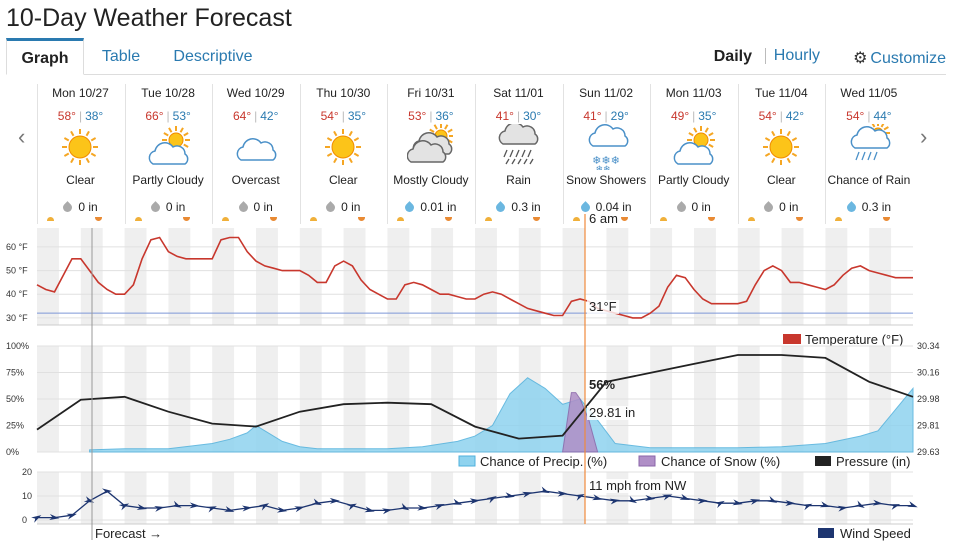 Image resolution: width=953 pixels, height=549 pixels. I want to click on day-column: Tue 10/28 66° | 53° Partly Cloudy 0 in, so click(168, 154).